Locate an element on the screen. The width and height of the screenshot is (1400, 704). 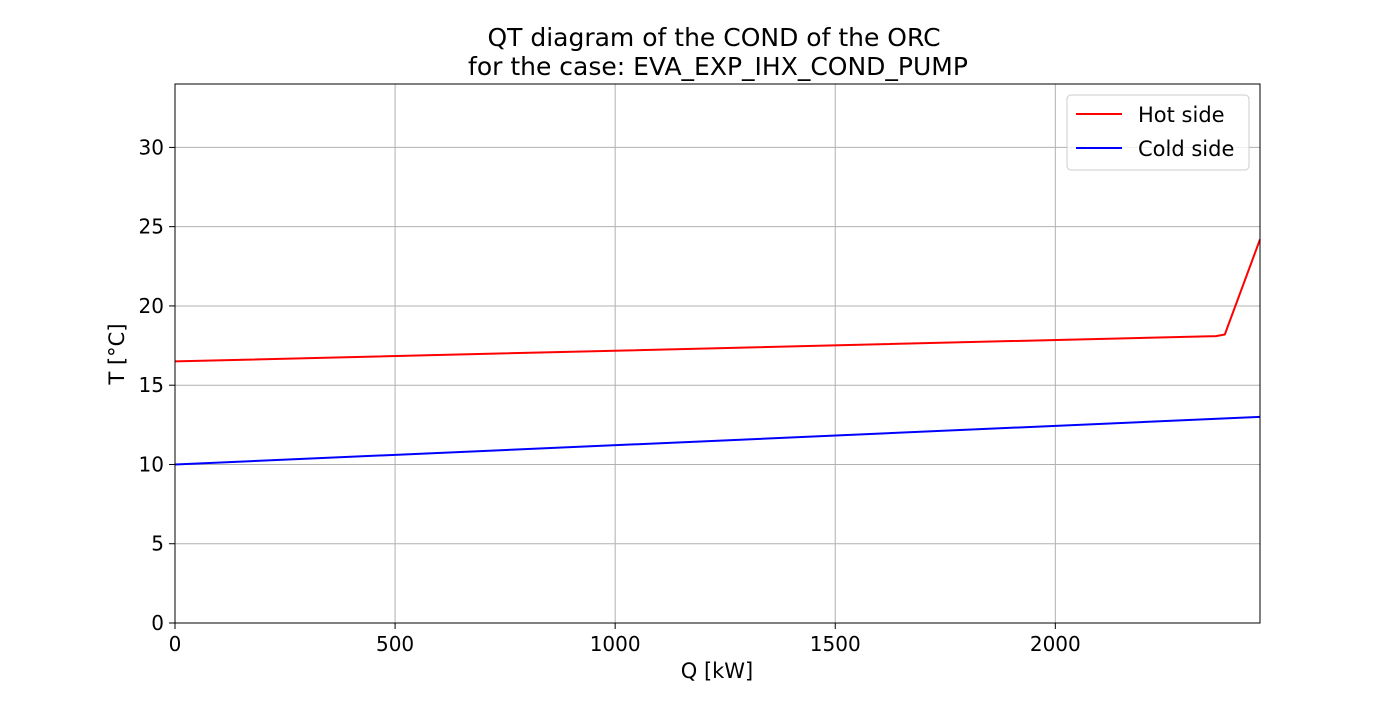
x-tick-label: 0 is located at coordinates (175, 644).